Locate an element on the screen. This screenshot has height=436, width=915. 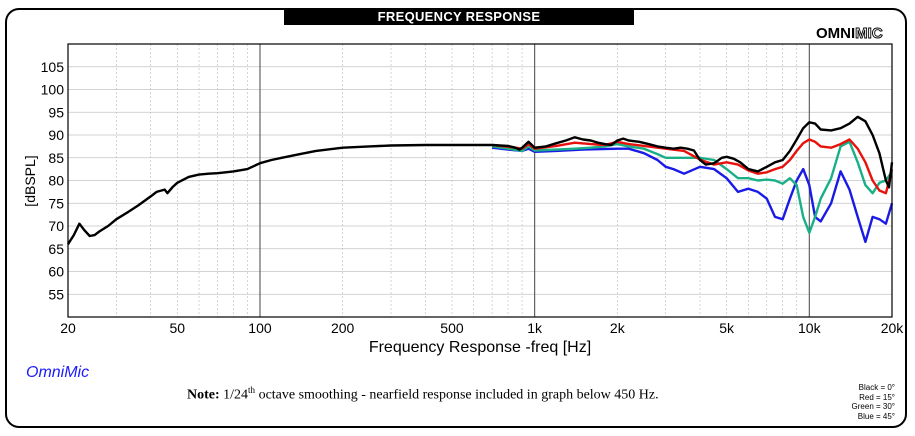
y-tick-label: 90 is located at coordinates (56, 135).